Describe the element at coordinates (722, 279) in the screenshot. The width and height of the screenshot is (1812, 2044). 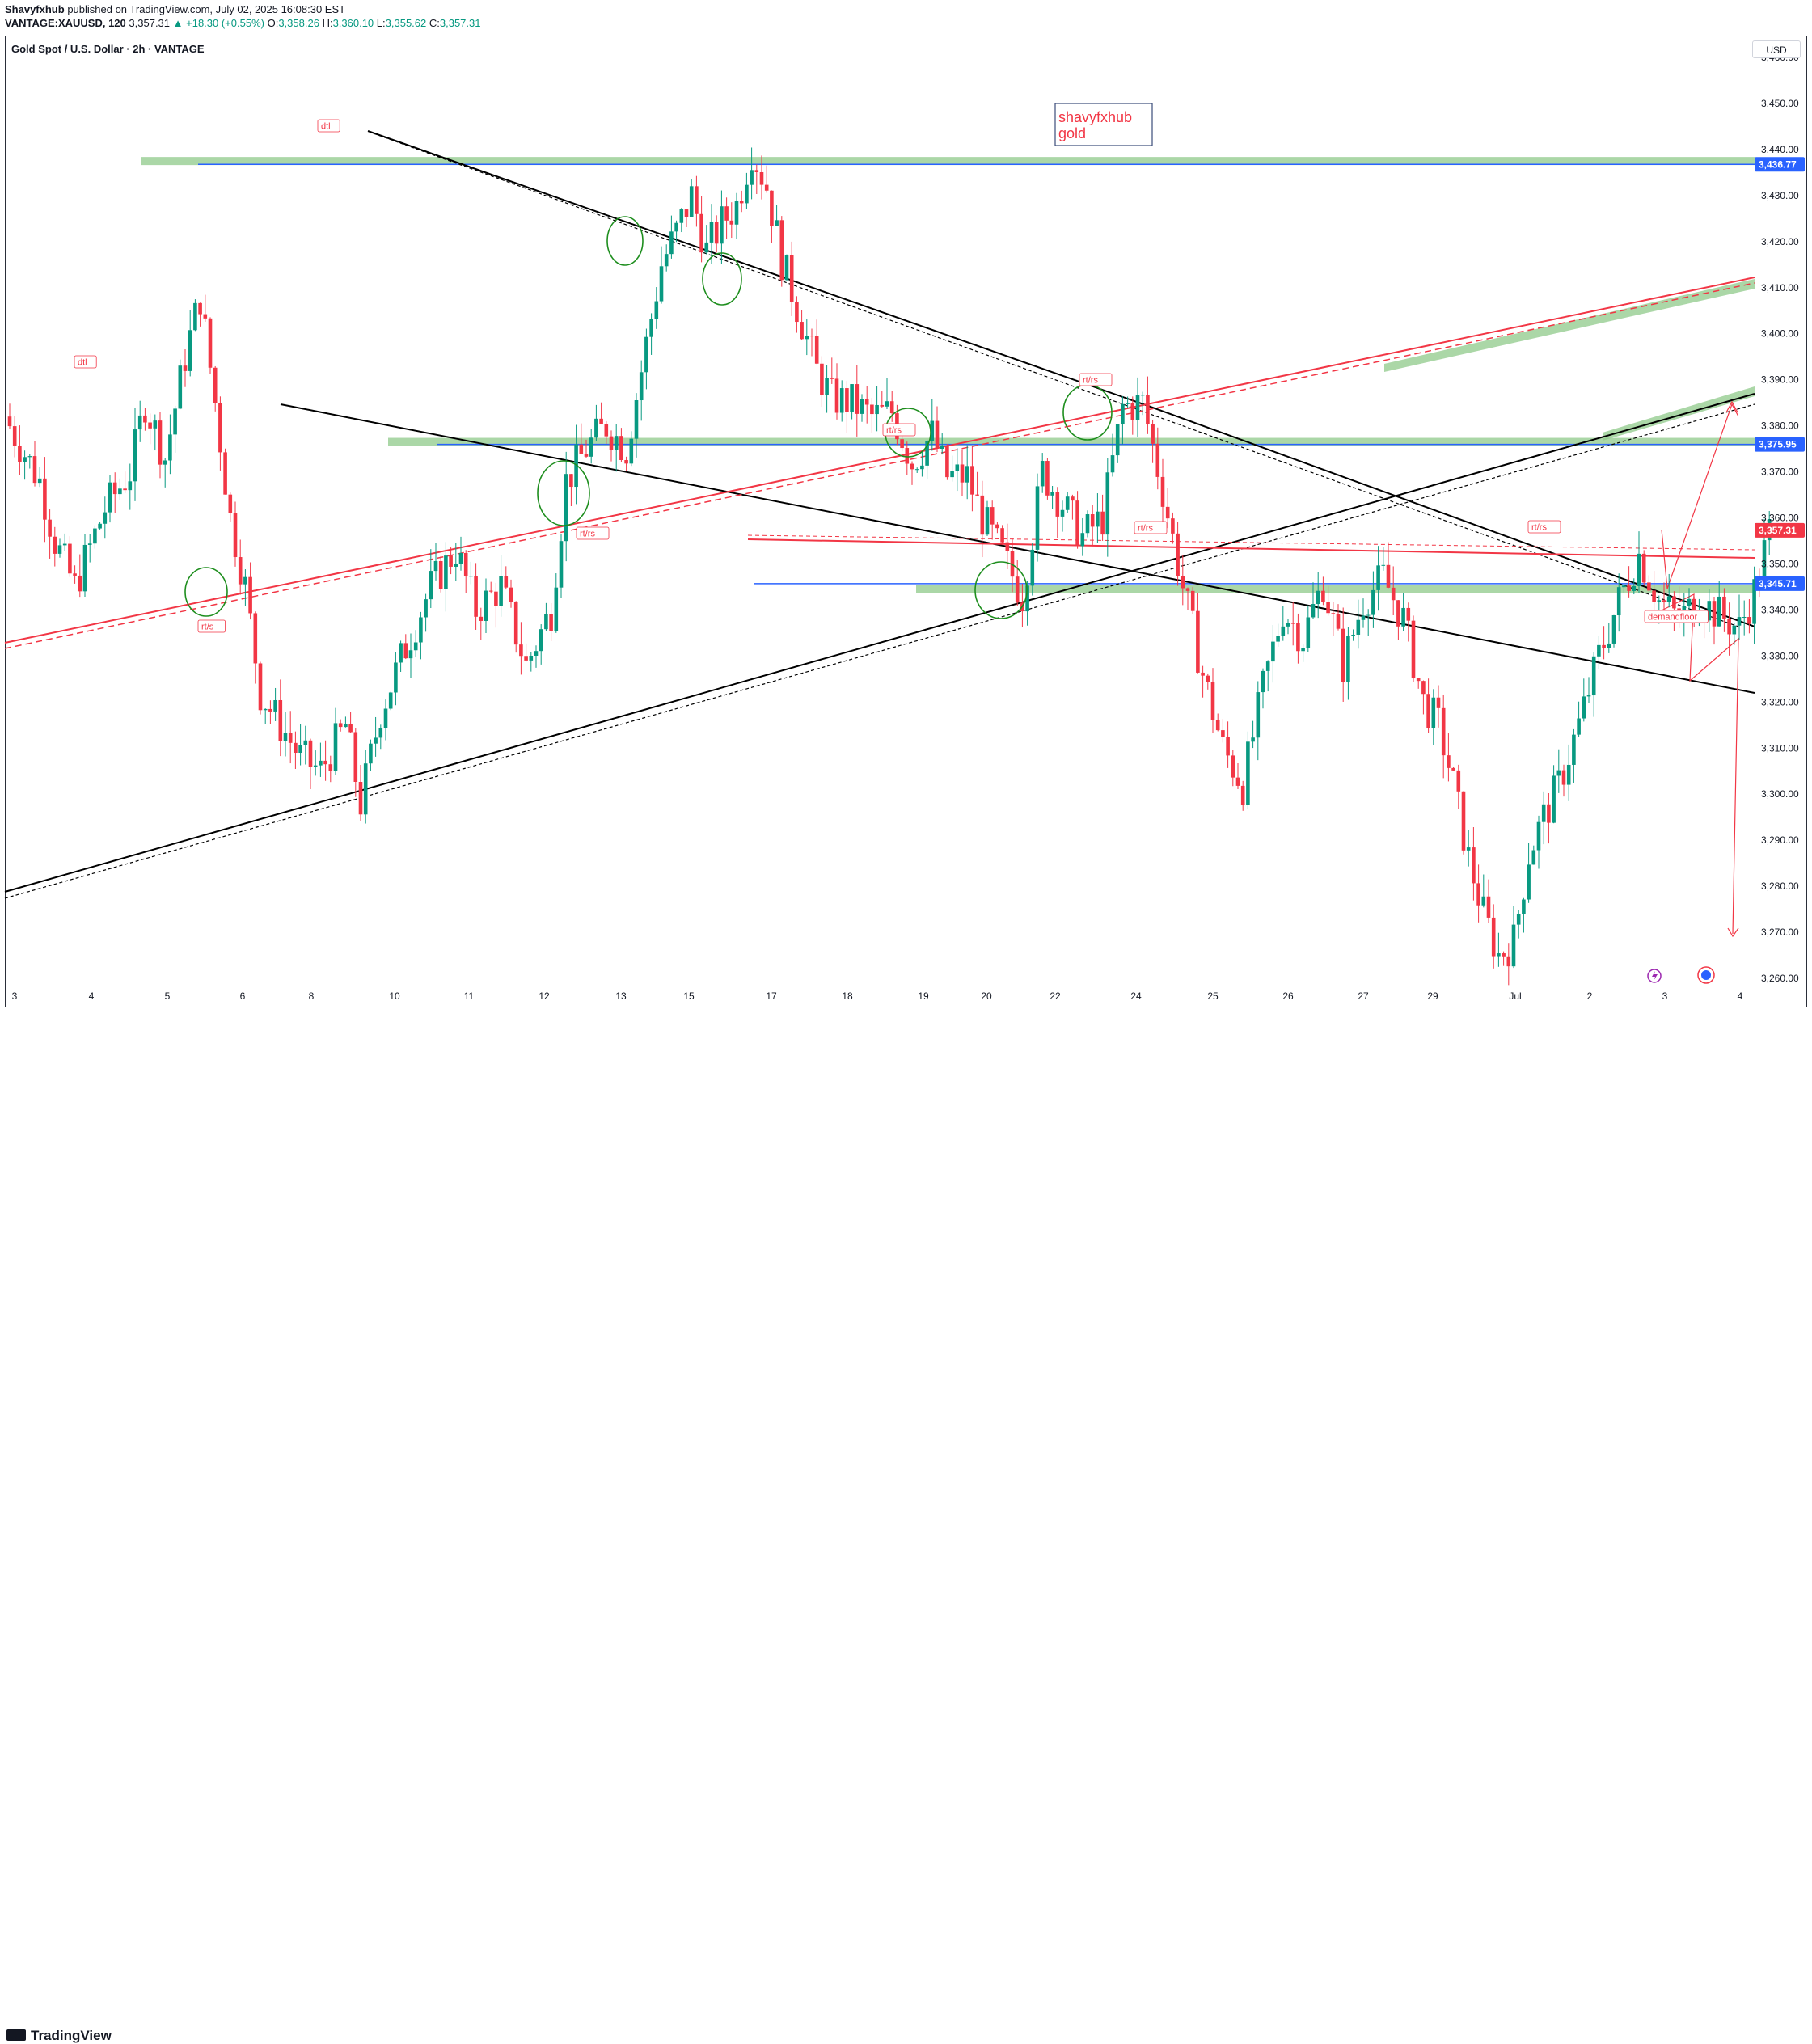
I see `hand-drawn-circle` at that location.